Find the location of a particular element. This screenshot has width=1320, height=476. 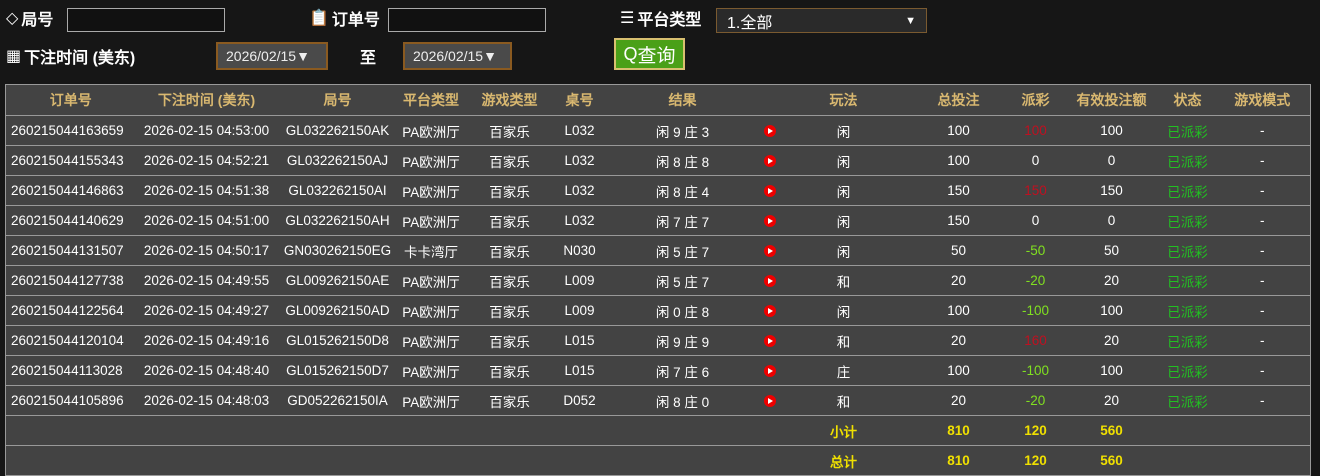

cell: GL015262150D8 is located at coordinates (337, 340).